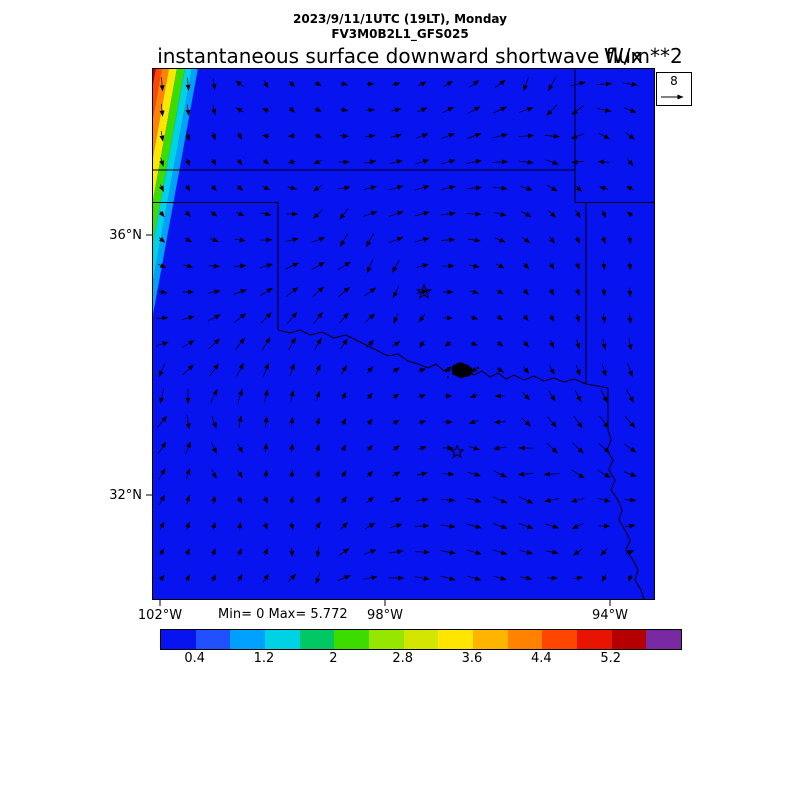  Describe the element at coordinates (463, 370) in the screenshot. I see `lake-texoma-blob` at that location.